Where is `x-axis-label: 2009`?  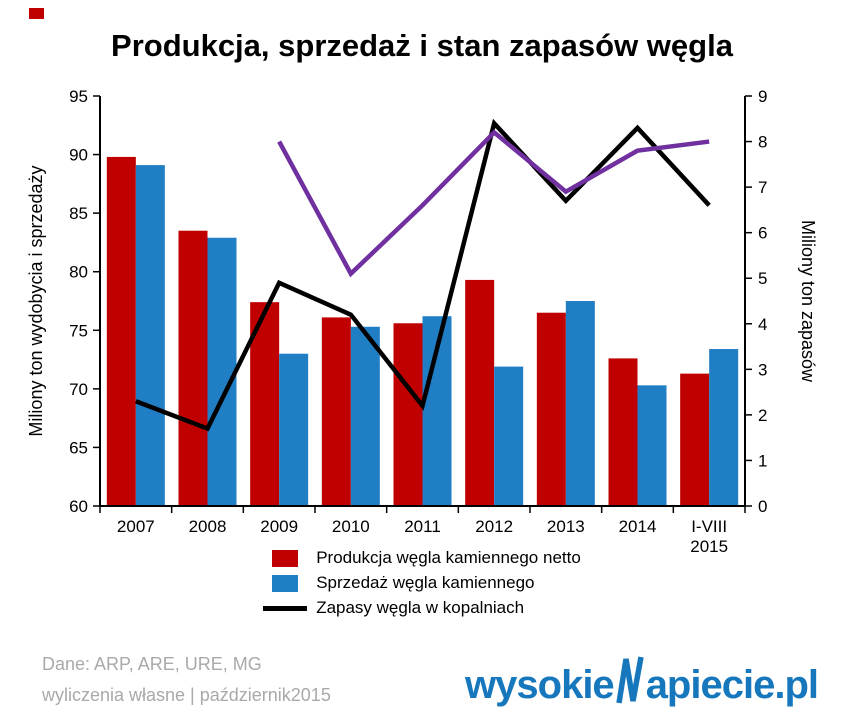
x-axis-label: 2009 is located at coordinates (279, 526).